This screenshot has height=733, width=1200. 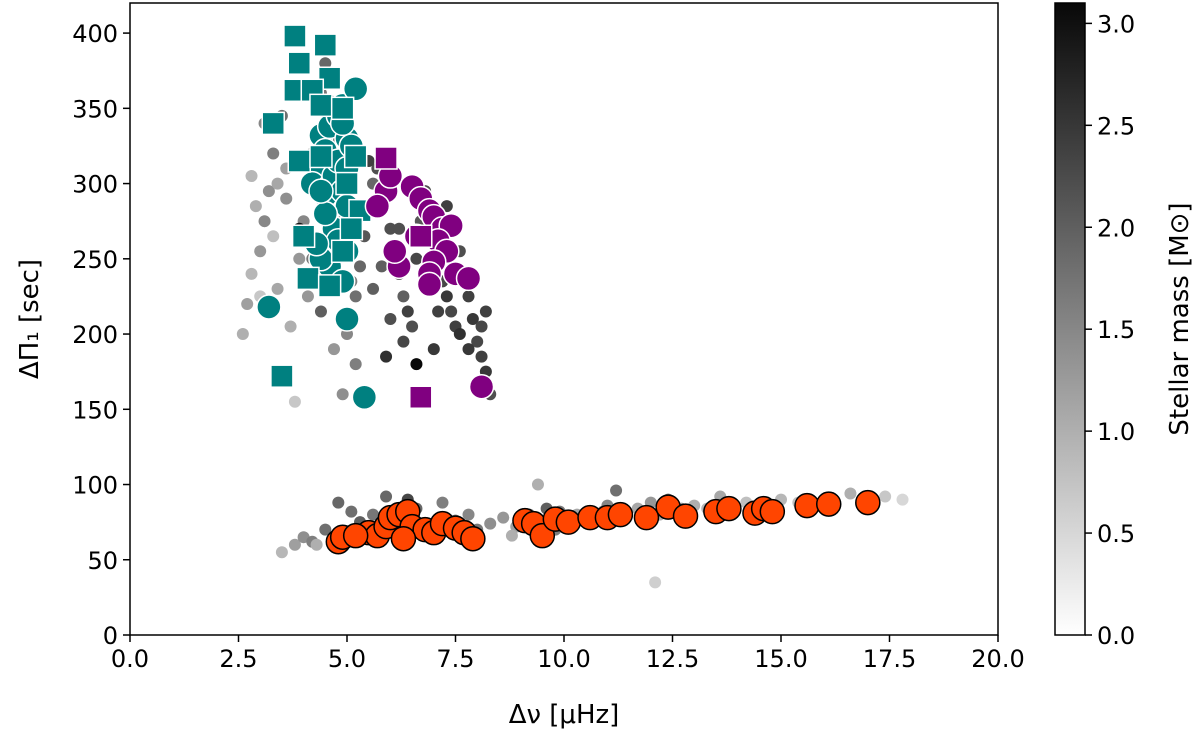 What do you see at coordinates (1116, 534) in the screenshot?
I see `colorbar-tick-label: 0.5` at bounding box center [1116, 534].